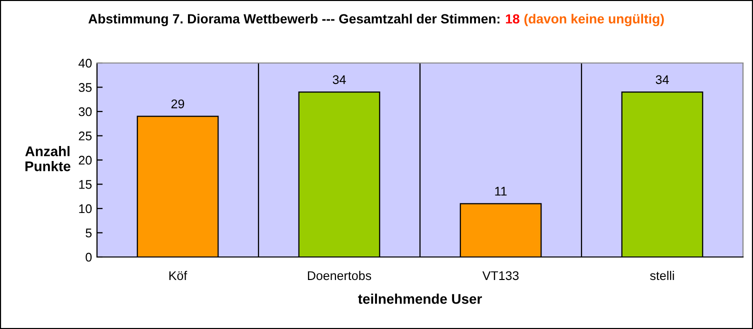 The height and width of the screenshot is (329, 753). I want to click on x-tick-label: Doenertobs, so click(340, 275).